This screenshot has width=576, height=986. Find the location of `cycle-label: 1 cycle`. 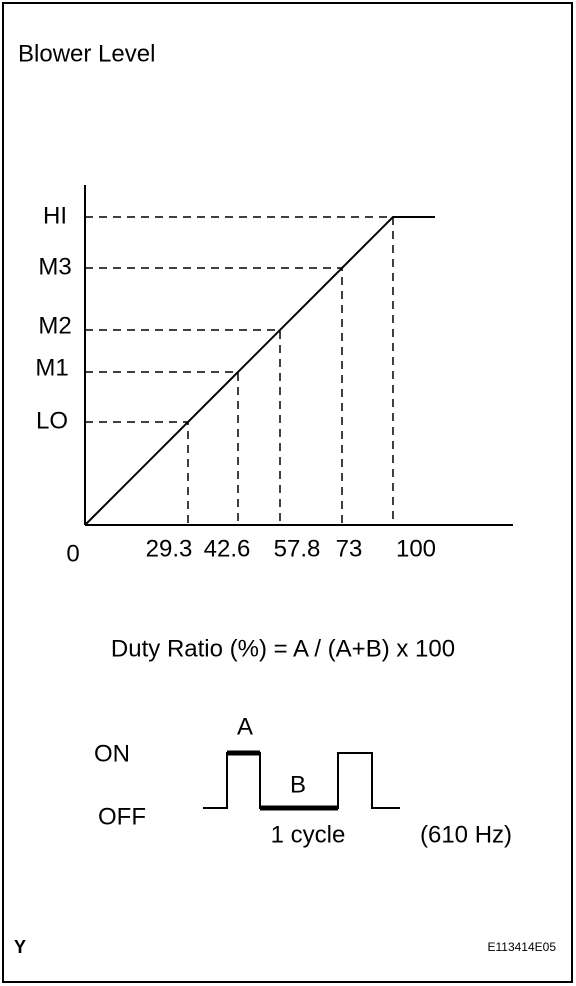

cycle-label: 1 cycle is located at coordinates (308, 834).